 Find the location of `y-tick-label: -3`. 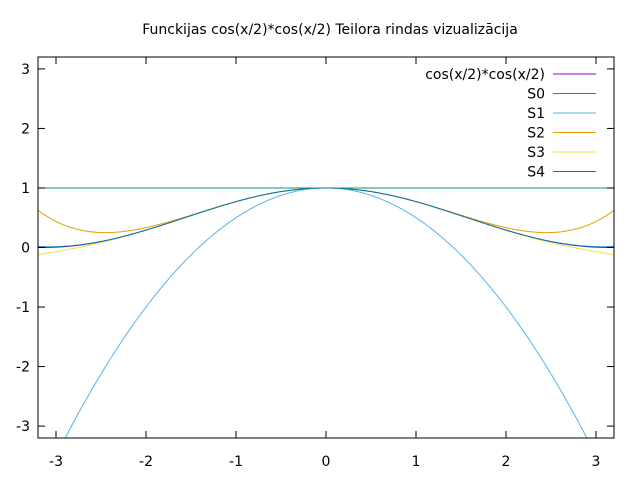

y-tick-label: -3 is located at coordinates (23, 427).